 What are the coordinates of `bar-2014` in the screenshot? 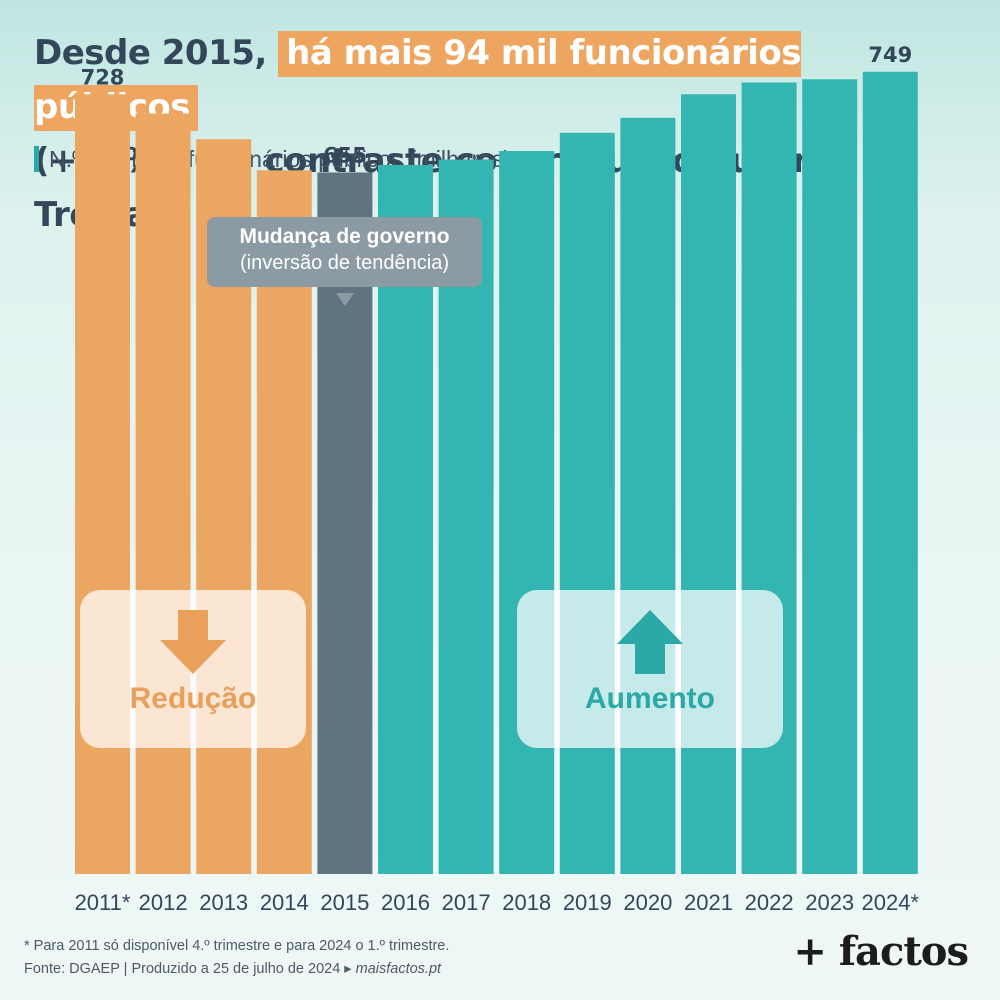 It's located at (284, 522).